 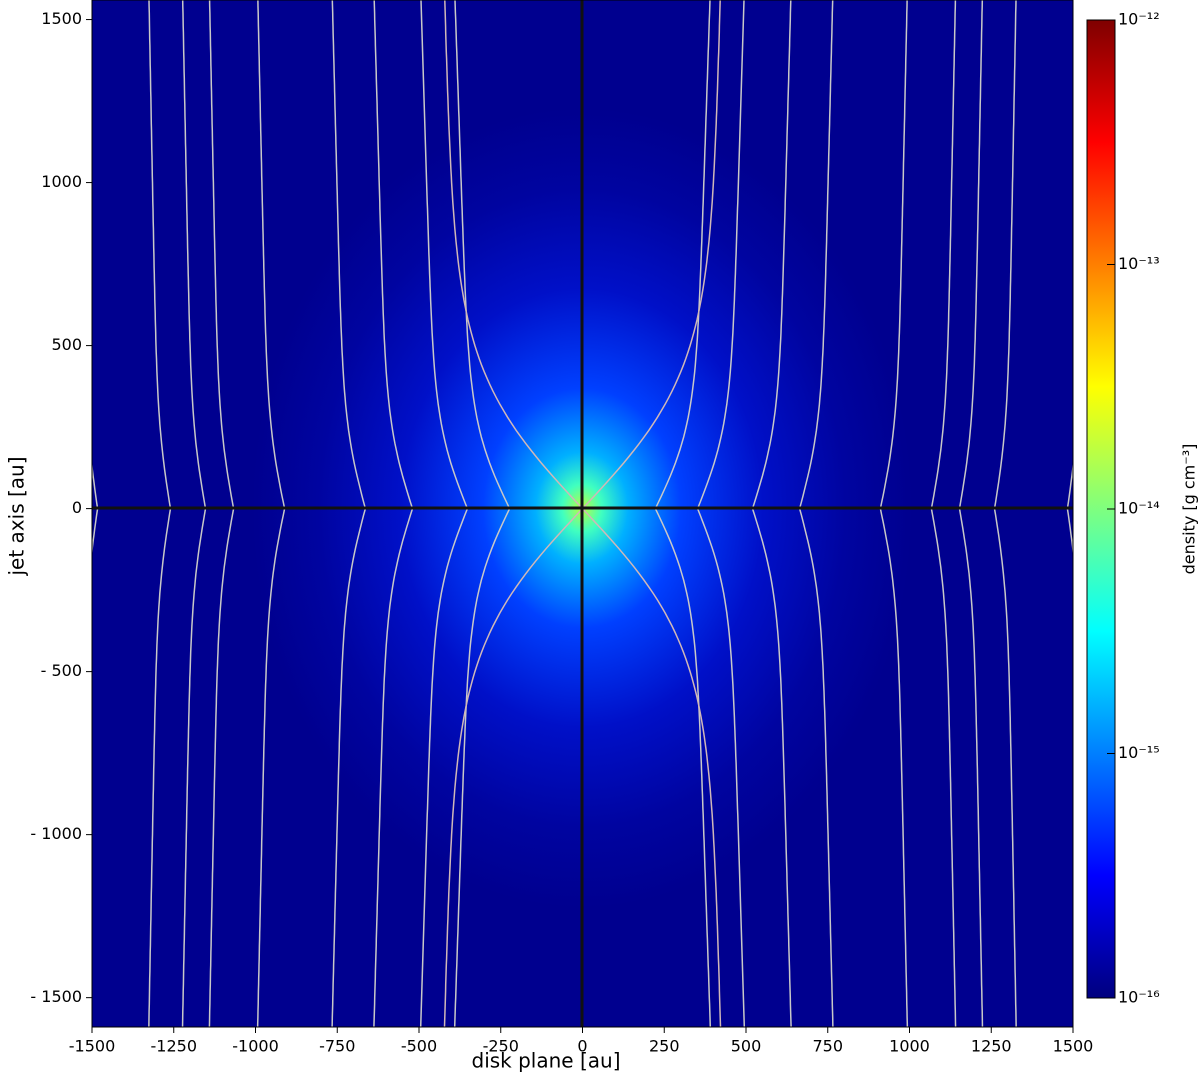 I want to click on y-tick-label: 1500, so click(x=61, y=18).